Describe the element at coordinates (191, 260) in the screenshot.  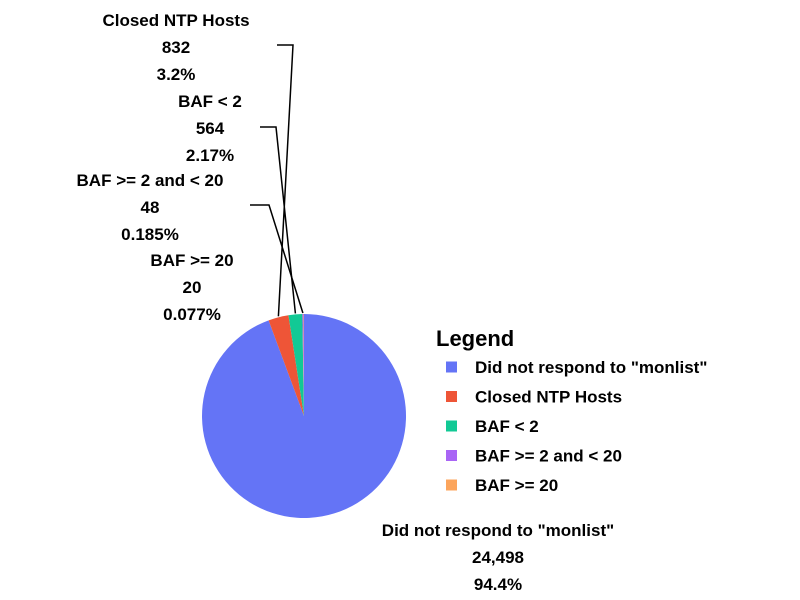
I see `slice-label-baf-20: BAF >= 20` at that location.